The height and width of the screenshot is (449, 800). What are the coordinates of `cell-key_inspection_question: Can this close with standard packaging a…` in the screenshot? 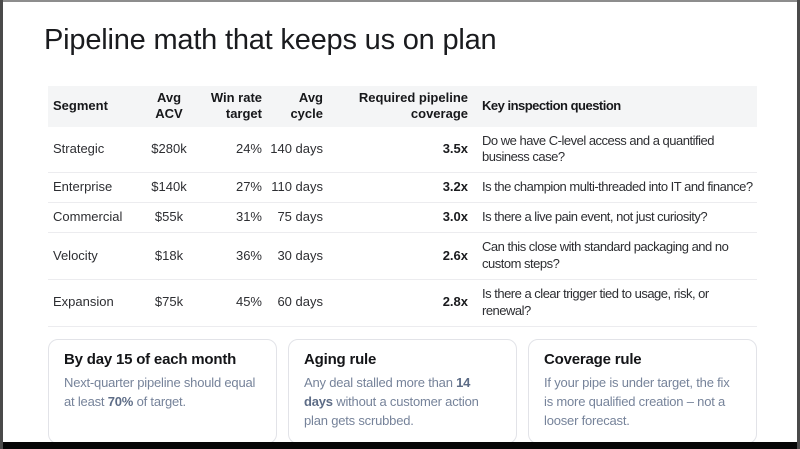 It's located at (605, 255).